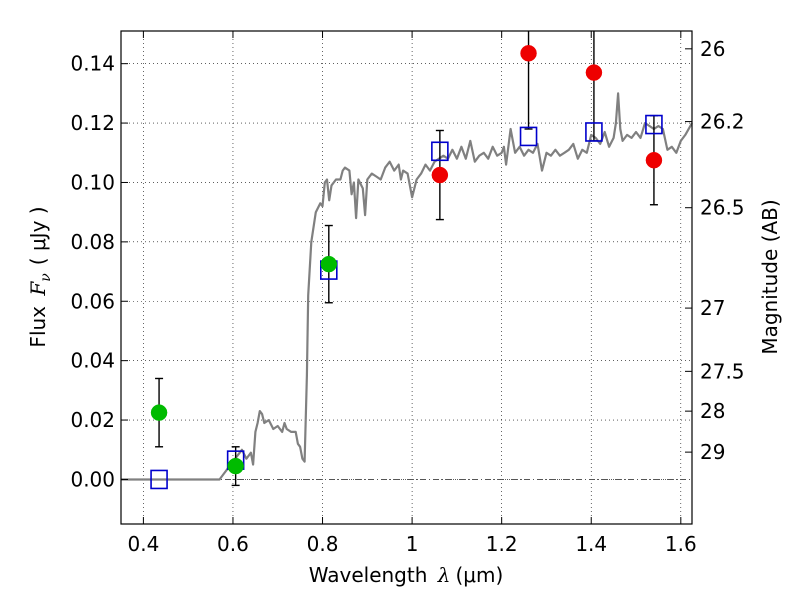 This screenshot has height=600, width=800. Describe the element at coordinates (323, 544) in the screenshot. I see `x-tick-label: 0.8` at that location.